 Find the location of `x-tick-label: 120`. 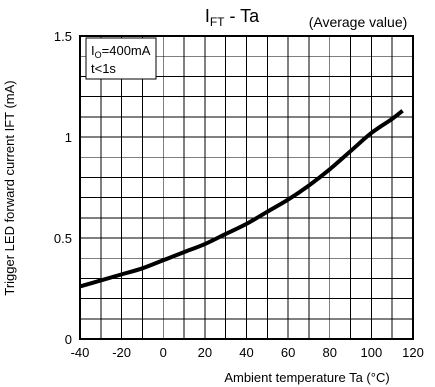

x-tick-label: 120 is located at coordinates (413, 352).